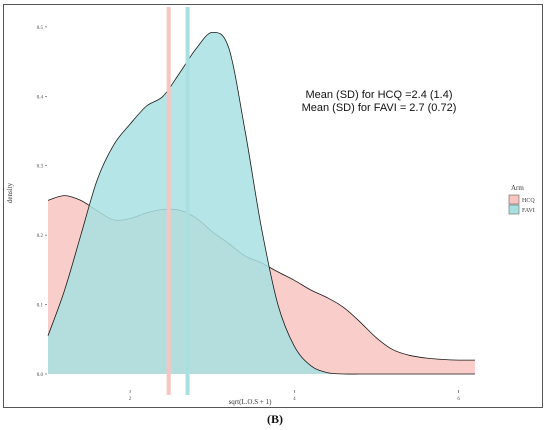  I want to click on legend-key-favi, so click(514, 209).